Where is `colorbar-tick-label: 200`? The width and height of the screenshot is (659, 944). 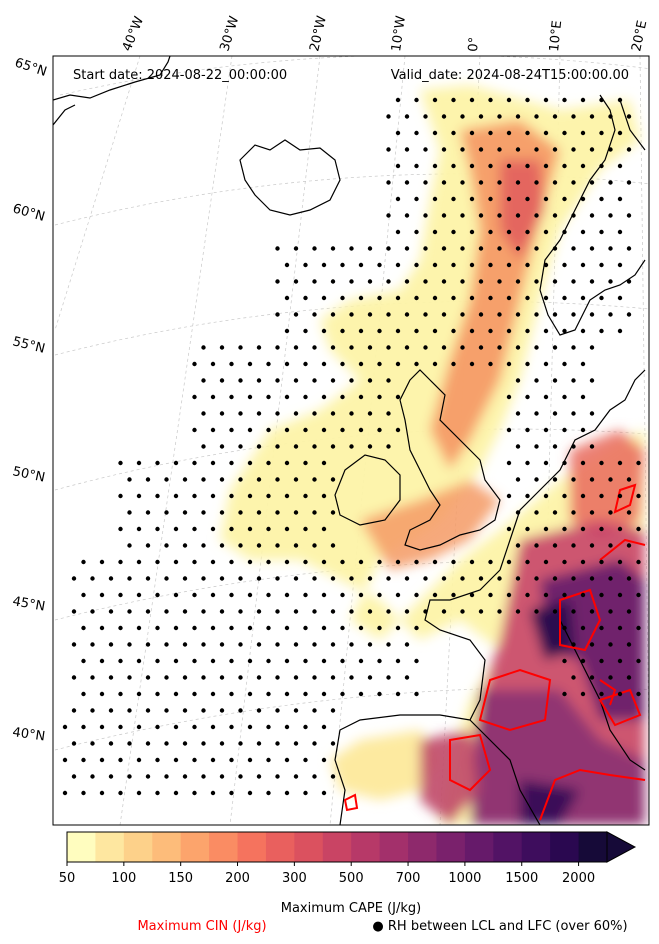 colorbar-tick-label: 200 is located at coordinates (237, 878).